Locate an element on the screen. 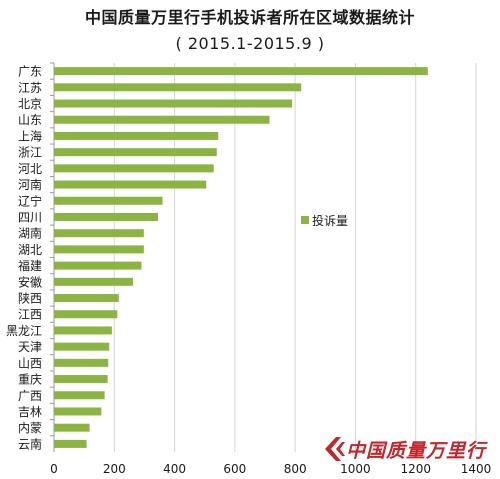 This screenshot has height=479, width=500. legend-label: 投诉量 is located at coordinates (330, 220).